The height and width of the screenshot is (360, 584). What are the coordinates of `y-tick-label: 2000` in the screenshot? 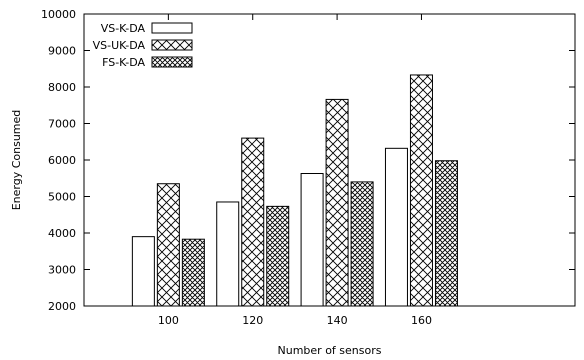 It's located at (62, 306).